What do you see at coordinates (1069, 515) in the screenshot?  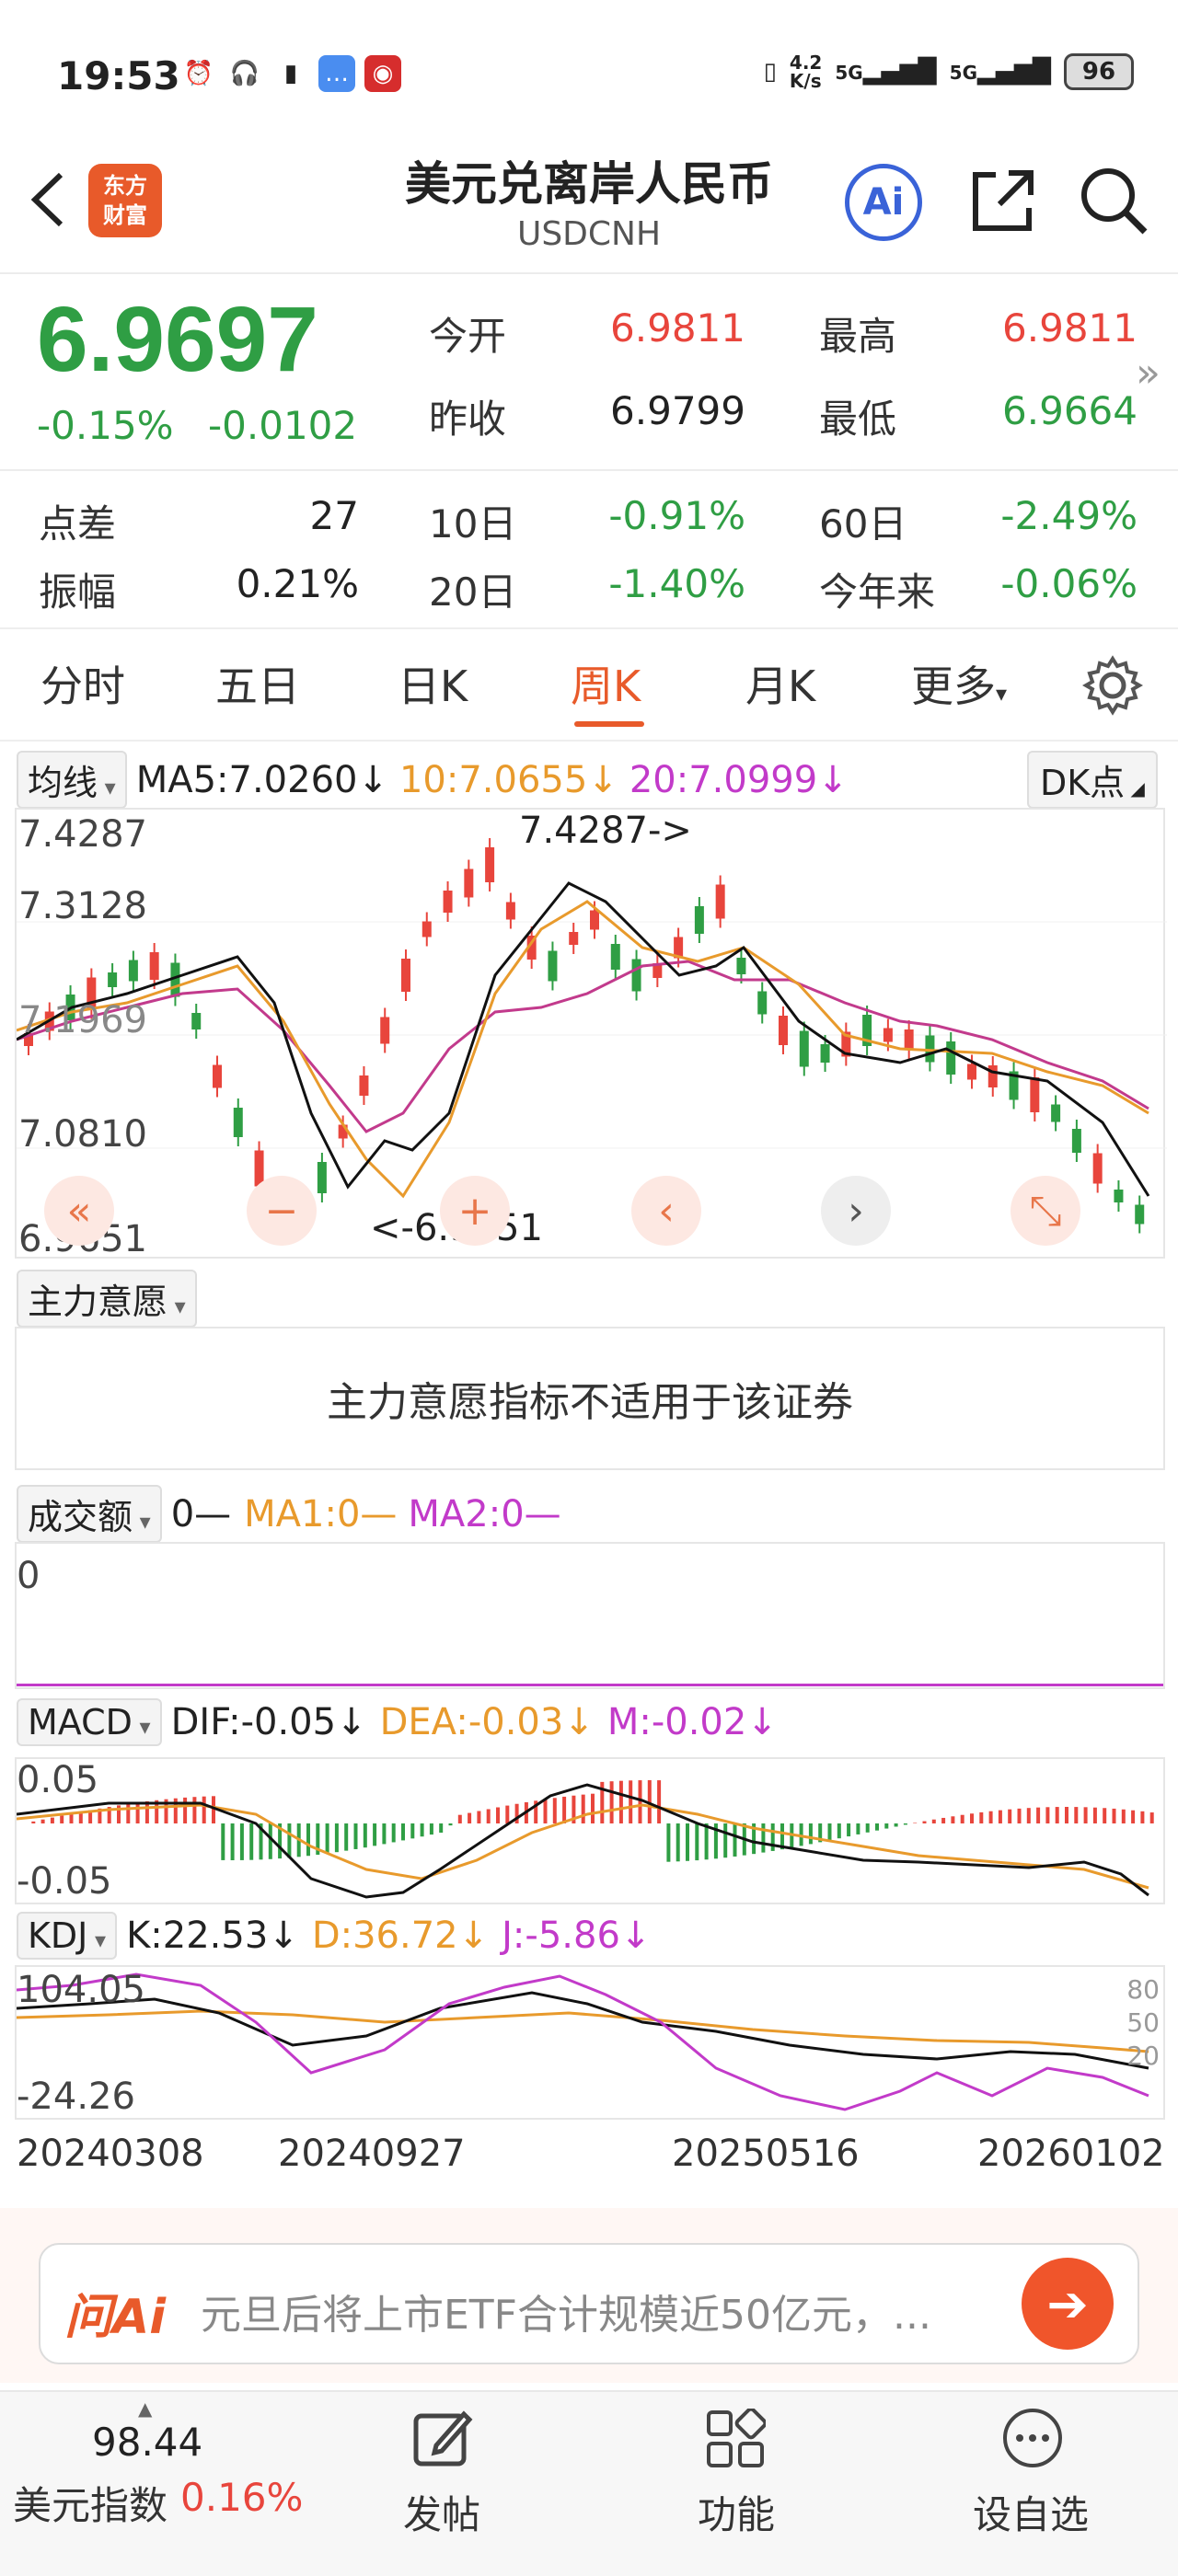 I see `d60-value: -2.49%` at bounding box center [1069, 515].